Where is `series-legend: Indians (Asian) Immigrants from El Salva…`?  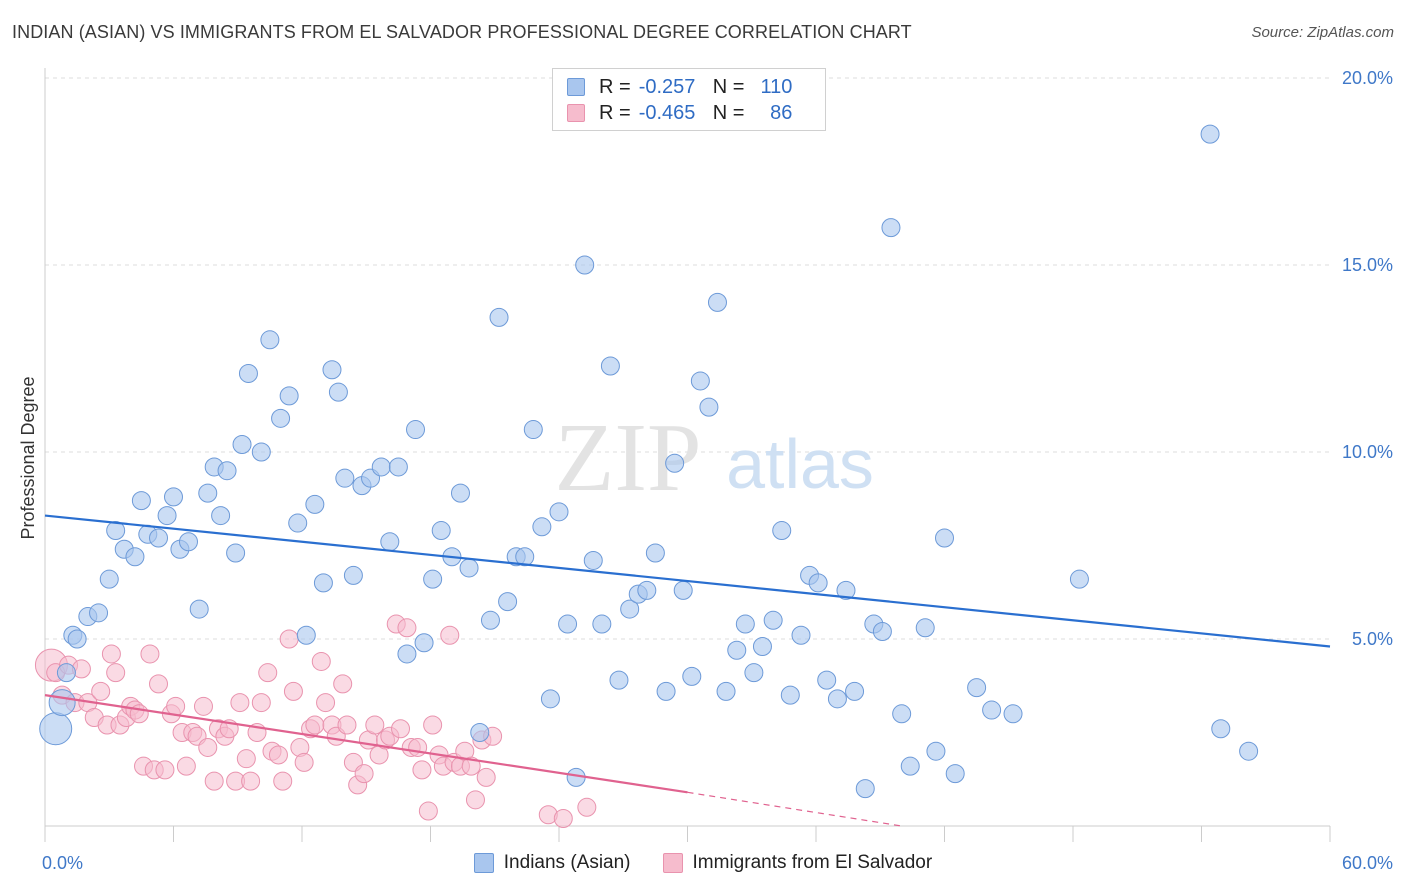
series-legend: Indians (Asian) Immigrants from El Salva… is located at coordinates (703, 863).